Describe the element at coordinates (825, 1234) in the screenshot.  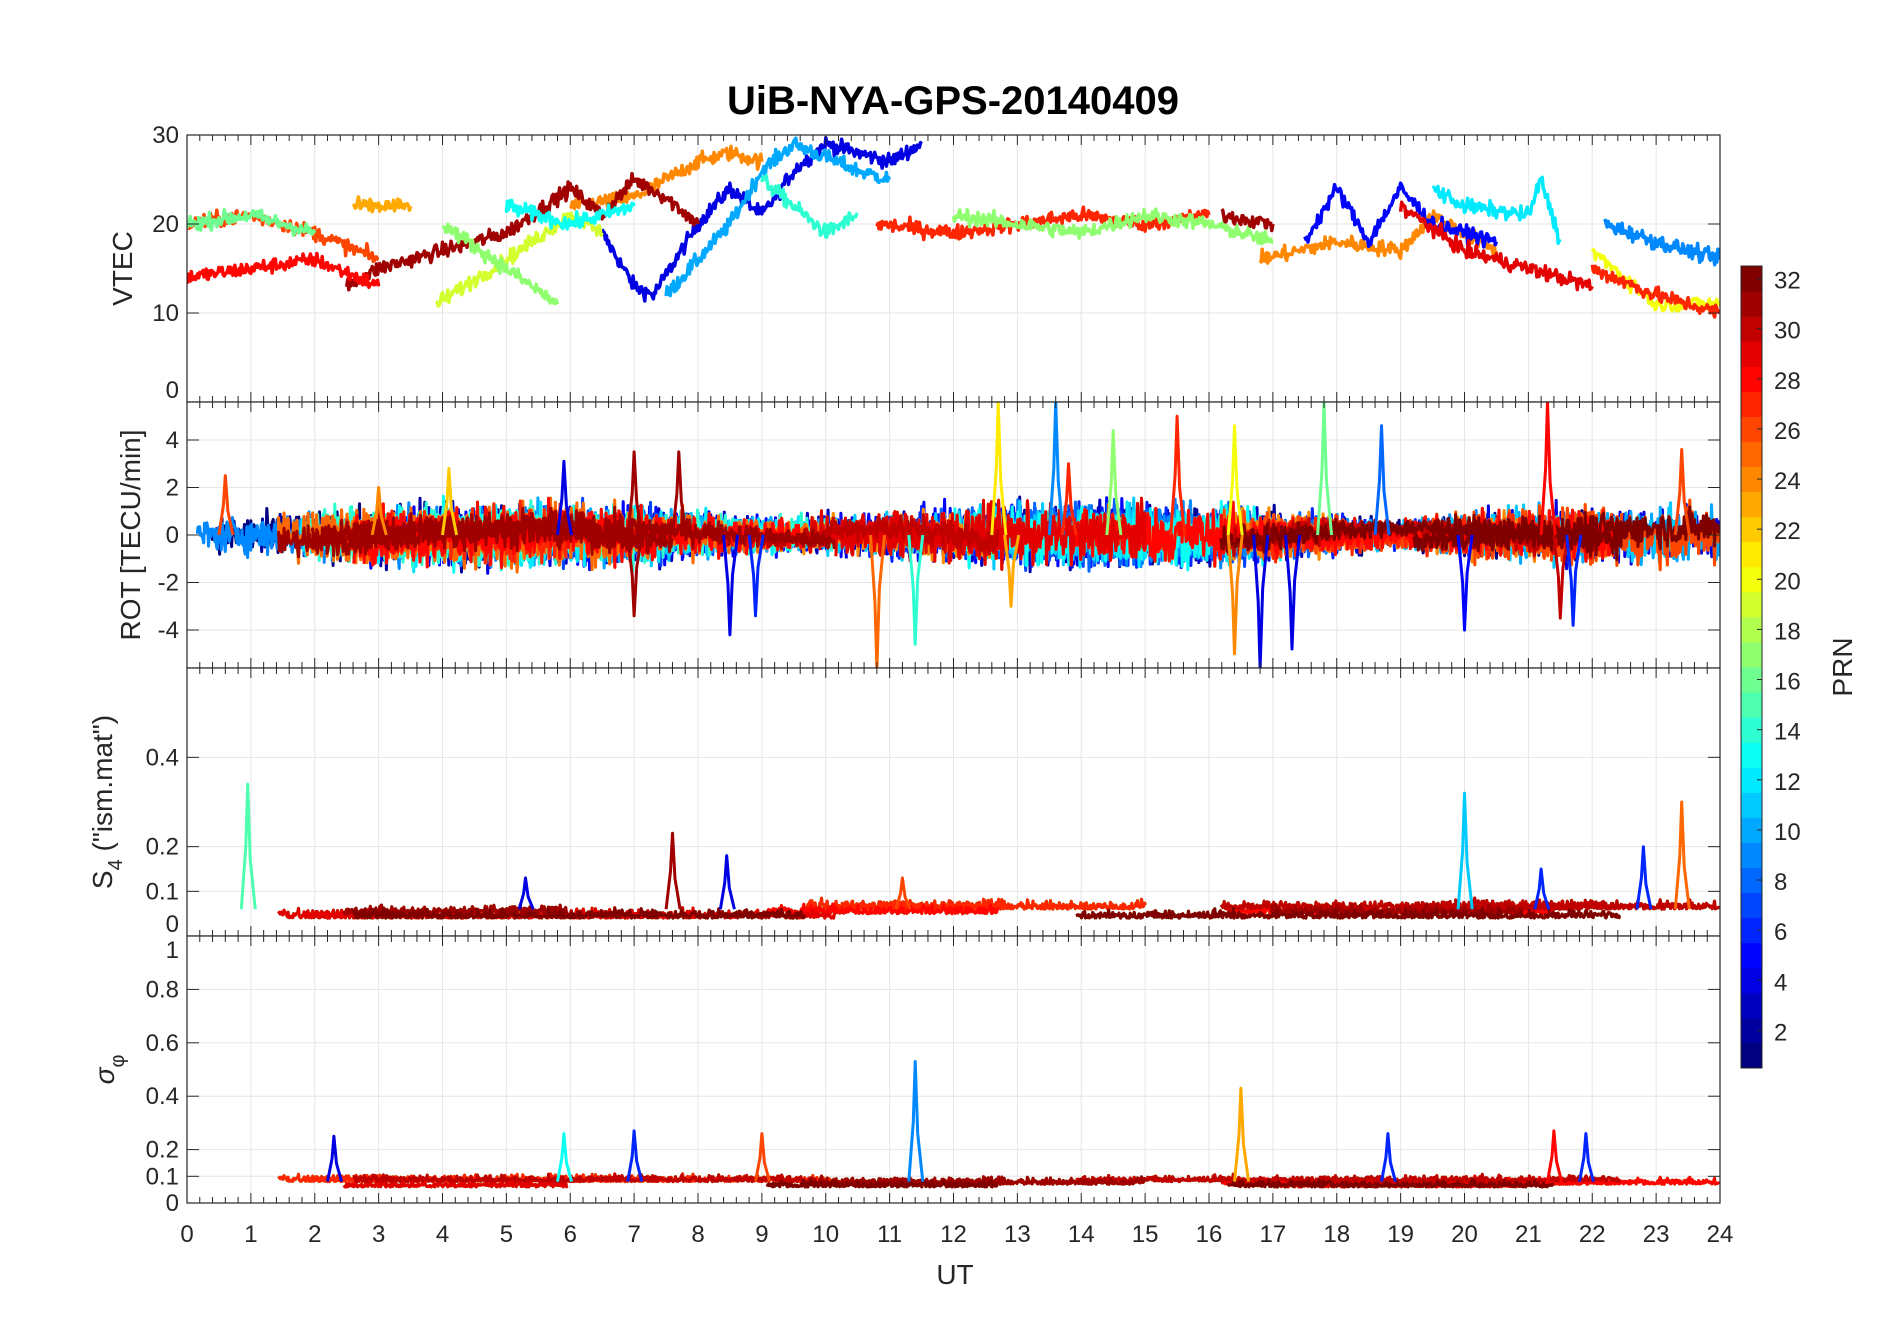
I see `x-tick-label: 10` at that location.